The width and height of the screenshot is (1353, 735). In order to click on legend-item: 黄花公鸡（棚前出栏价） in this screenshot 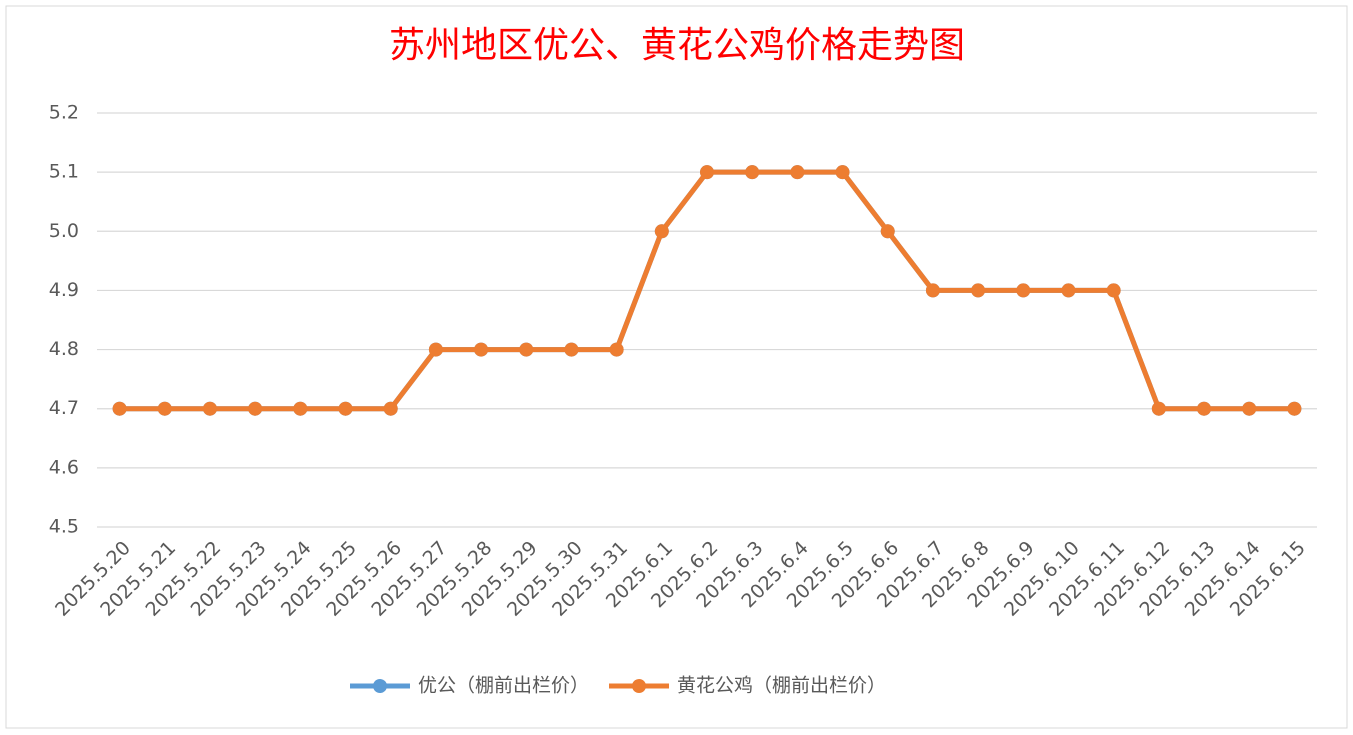, I will do `click(747, 686)`.